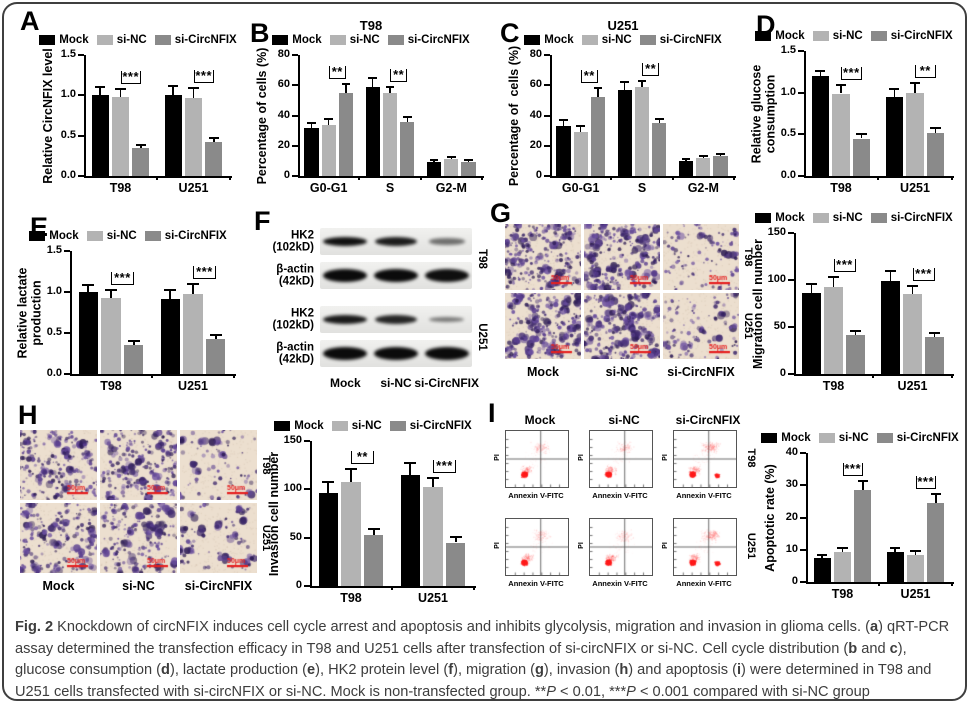 Image resolution: width=970 pixels, height=704 pixels. Describe the element at coordinates (482, 336) in the screenshot. I see `cell-line-label: U251` at that location.